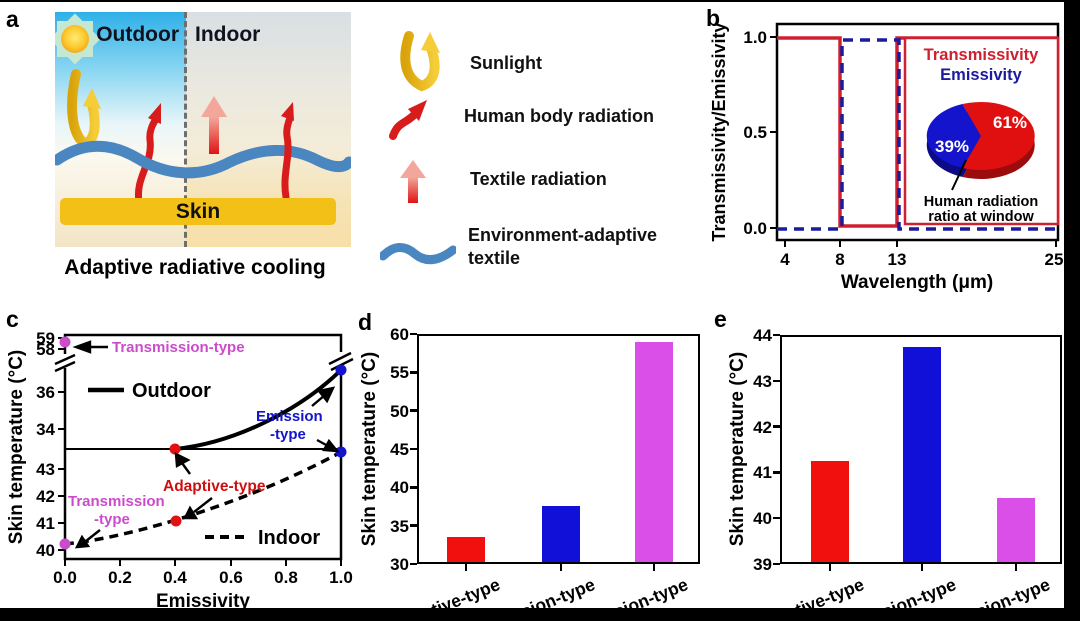 Image resolution: width=1080 pixels, height=621 pixels. I want to click on outdoor-curve, so click(258, 409).